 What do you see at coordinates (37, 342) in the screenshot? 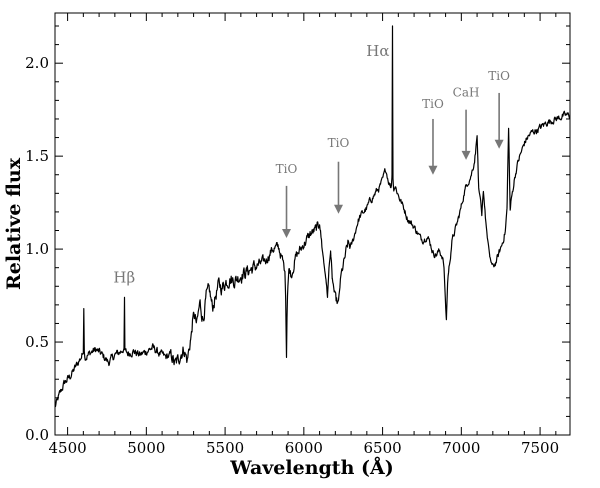
I see `y-tick-label: 0.5` at bounding box center [37, 342].